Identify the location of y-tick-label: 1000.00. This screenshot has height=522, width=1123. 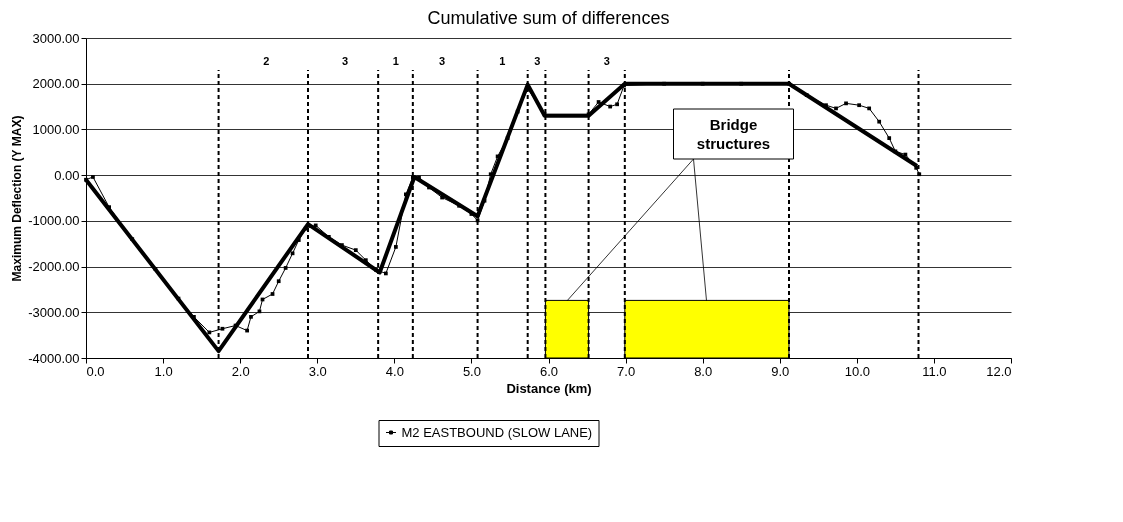
(56, 129).